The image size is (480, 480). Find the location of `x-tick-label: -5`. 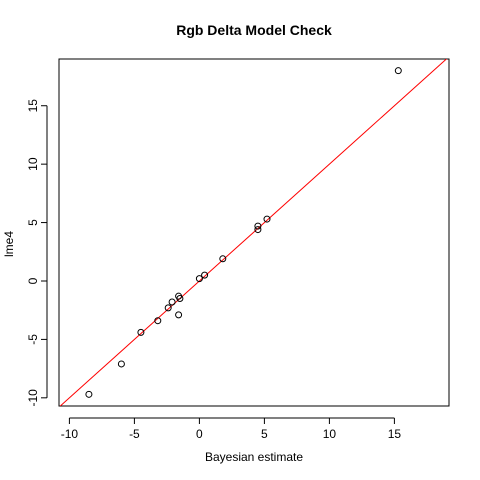

x-tick-label: -5 is located at coordinates (134, 434).